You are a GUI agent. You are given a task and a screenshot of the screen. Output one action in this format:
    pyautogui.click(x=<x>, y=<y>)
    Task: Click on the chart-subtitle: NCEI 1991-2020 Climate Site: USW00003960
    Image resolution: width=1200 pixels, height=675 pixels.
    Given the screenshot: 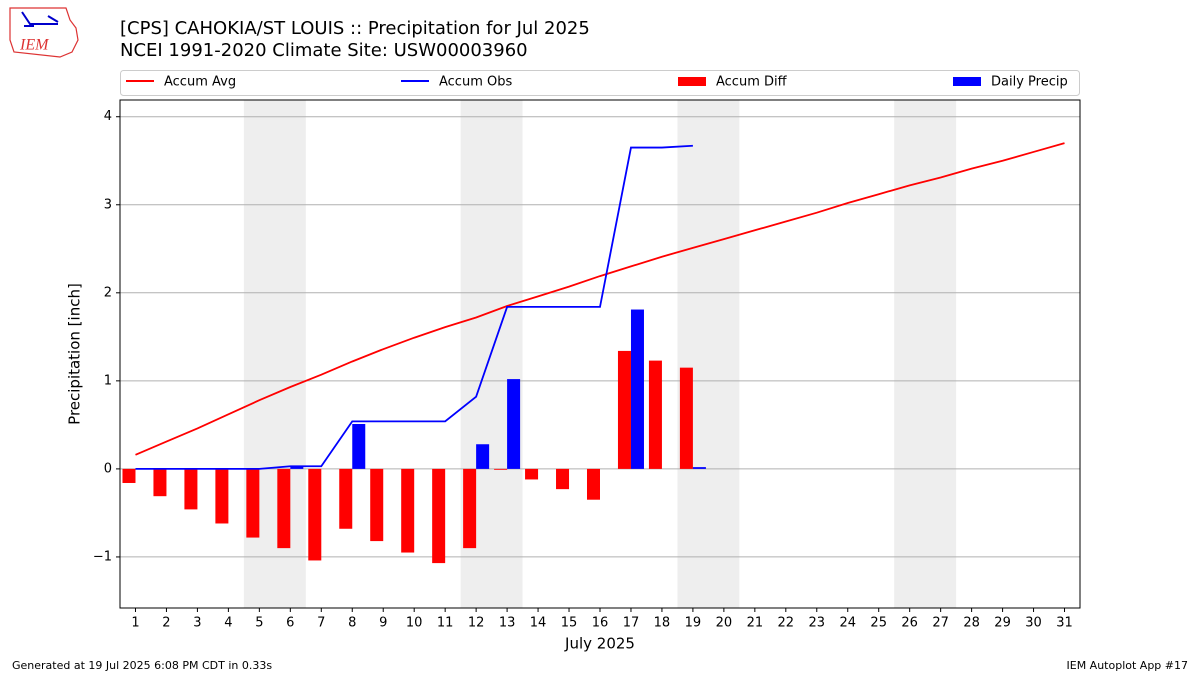 What is the action you would take?
    pyautogui.click(x=324, y=50)
    